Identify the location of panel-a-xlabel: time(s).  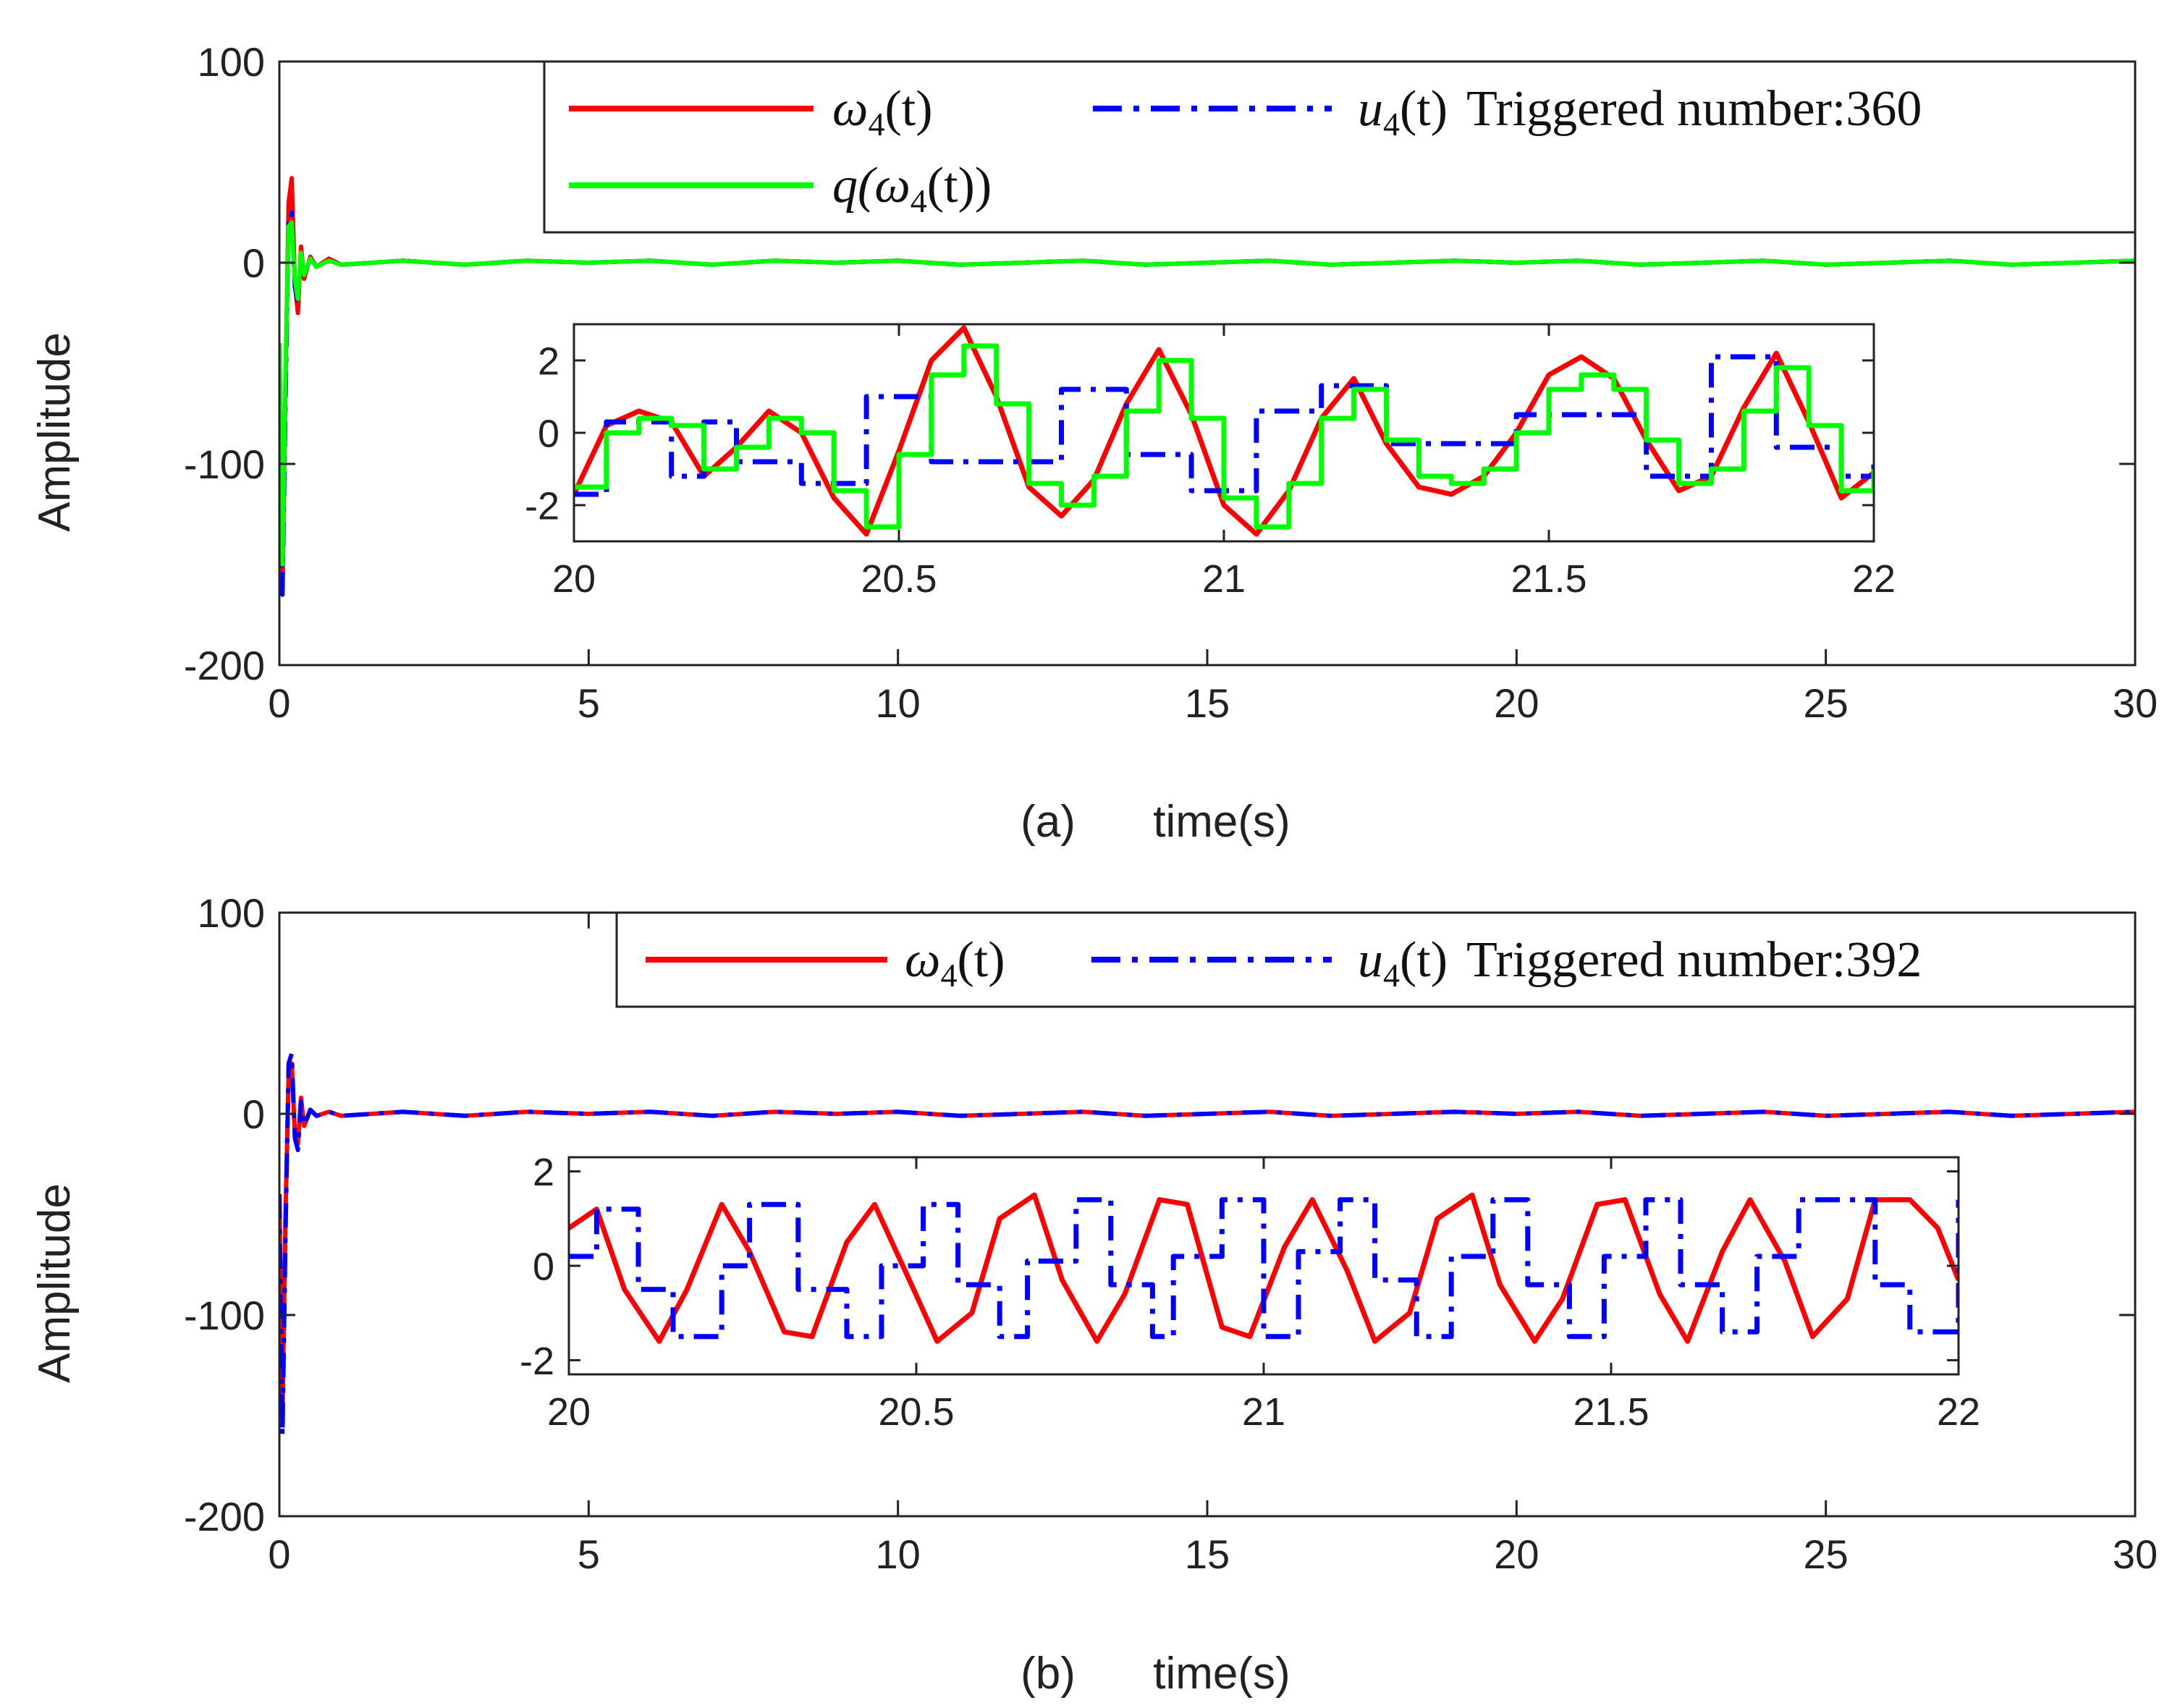
(1221, 822).